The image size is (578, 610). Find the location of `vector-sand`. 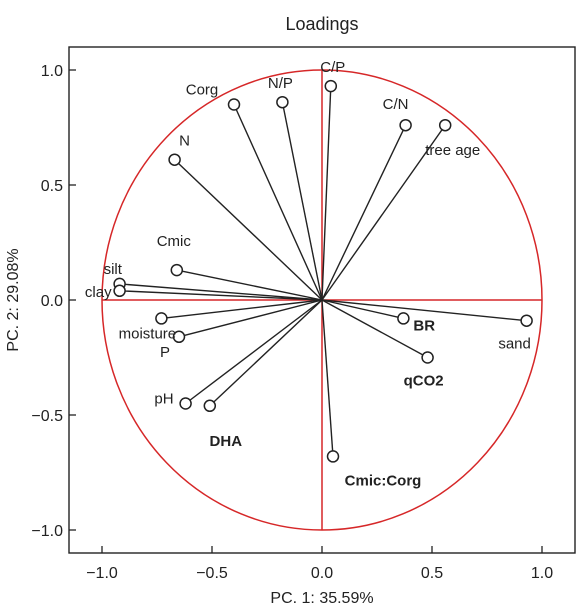

vector-sand is located at coordinates (424, 310).